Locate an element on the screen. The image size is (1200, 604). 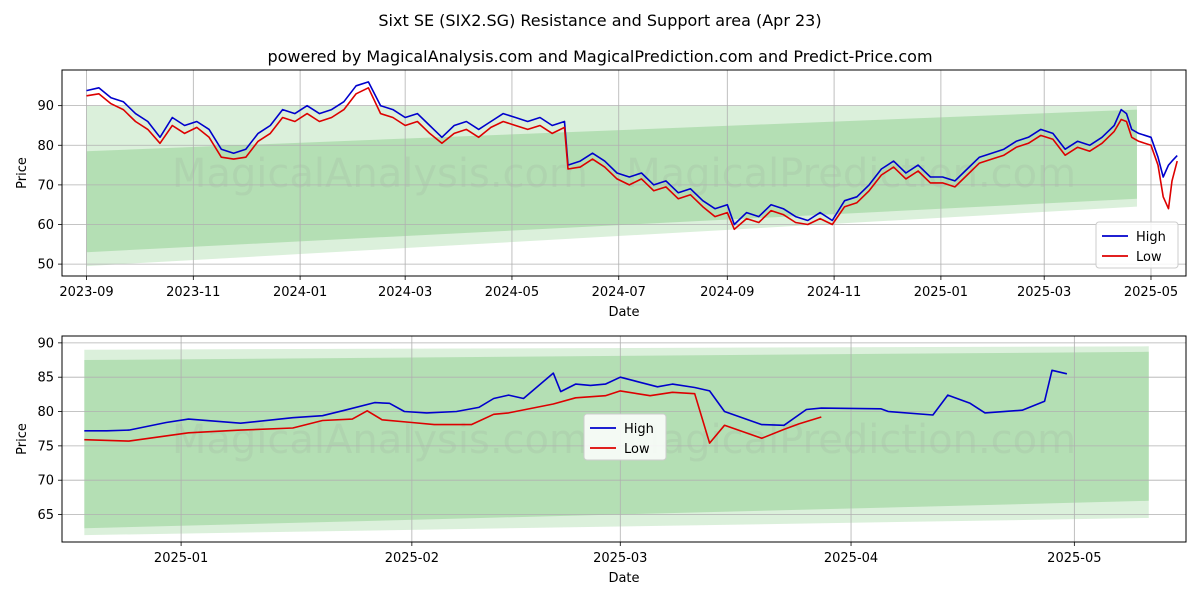
y-tick-label: 65 is located at coordinates (45, 515).